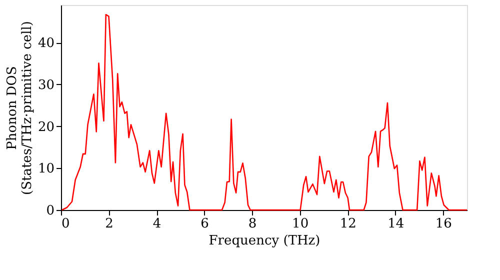 This screenshot has height=280, width=500. What do you see at coordinates (264, 241) in the screenshot?
I see `x-axis-title: Frequency (THz)` at bounding box center [264, 241].